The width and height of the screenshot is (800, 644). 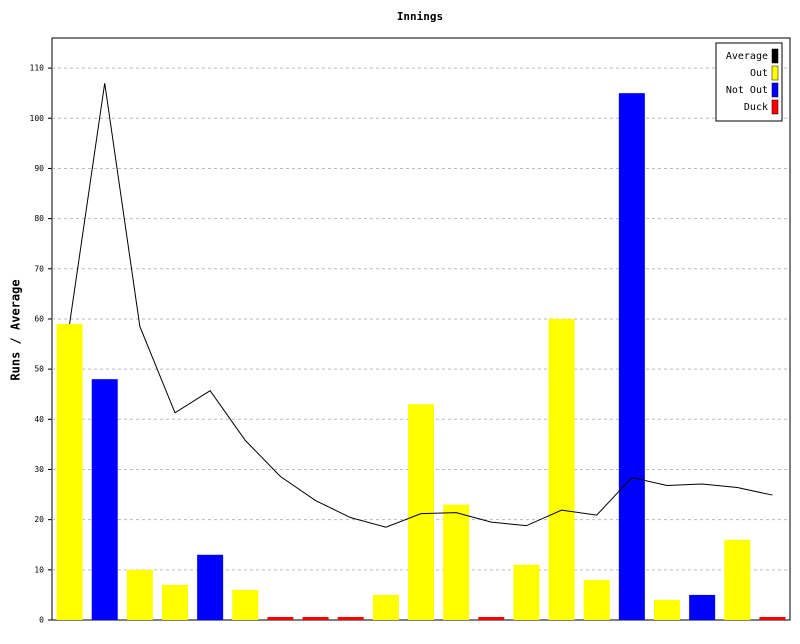 What do you see at coordinates (39, 318) in the screenshot?
I see `y-tick-label: 60` at bounding box center [39, 318].